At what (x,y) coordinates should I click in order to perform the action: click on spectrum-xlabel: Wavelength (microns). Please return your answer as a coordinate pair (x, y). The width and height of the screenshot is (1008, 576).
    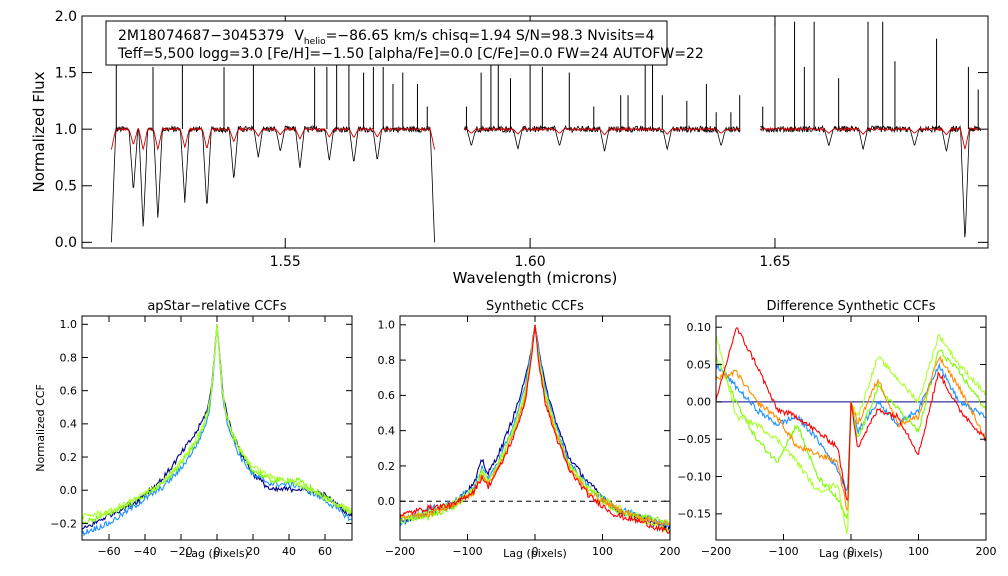
    Looking at the image, I should click on (535, 278).